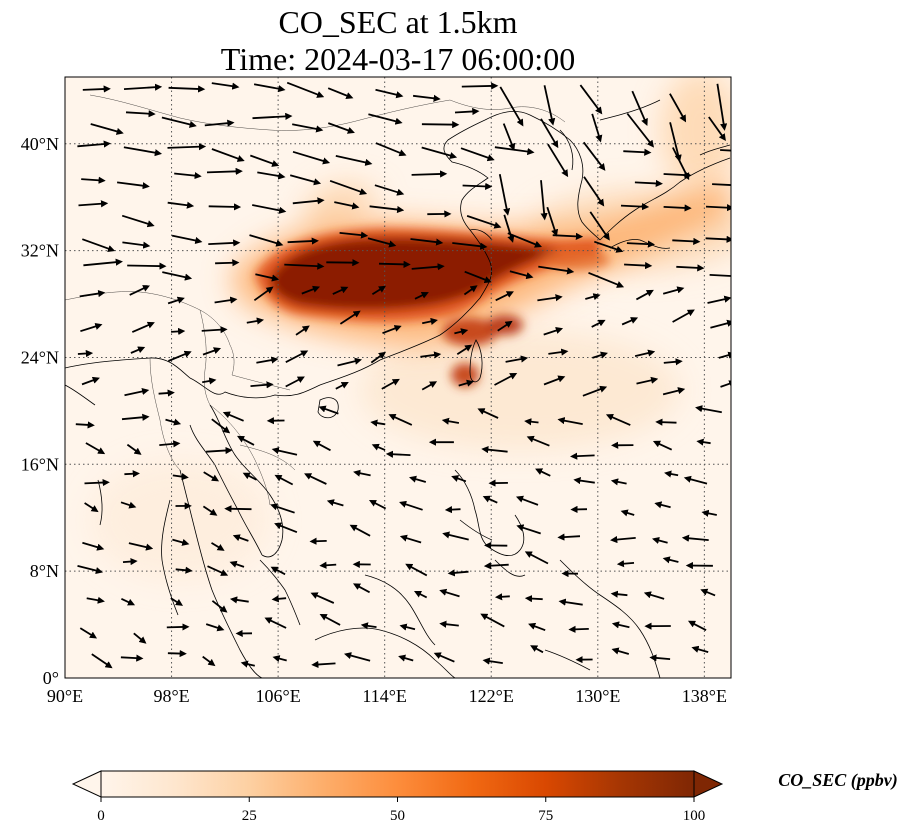 The image size is (916, 836). What do you see at coordinates (86, 784) in the screenshot?
I see `colorbar-extend-min` at bounding box center [86, 784].